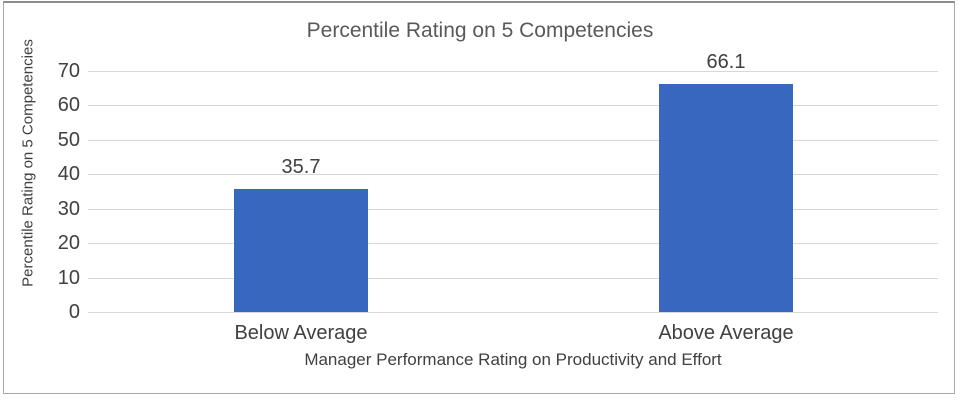 The width and height of the screenshot is (960, 402). I want to click on y-tick-label-40: 40, so click(68, 174).